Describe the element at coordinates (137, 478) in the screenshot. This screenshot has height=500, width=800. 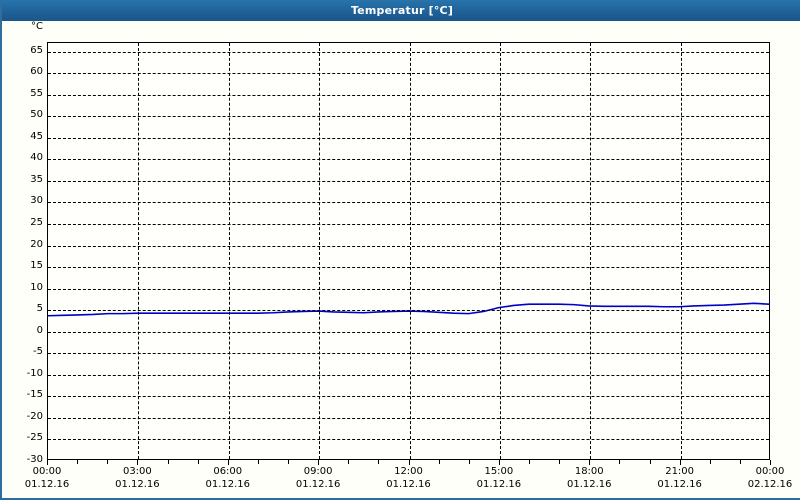
I see `x-axis-tick-group: 03:00 01.12.16` at that location.